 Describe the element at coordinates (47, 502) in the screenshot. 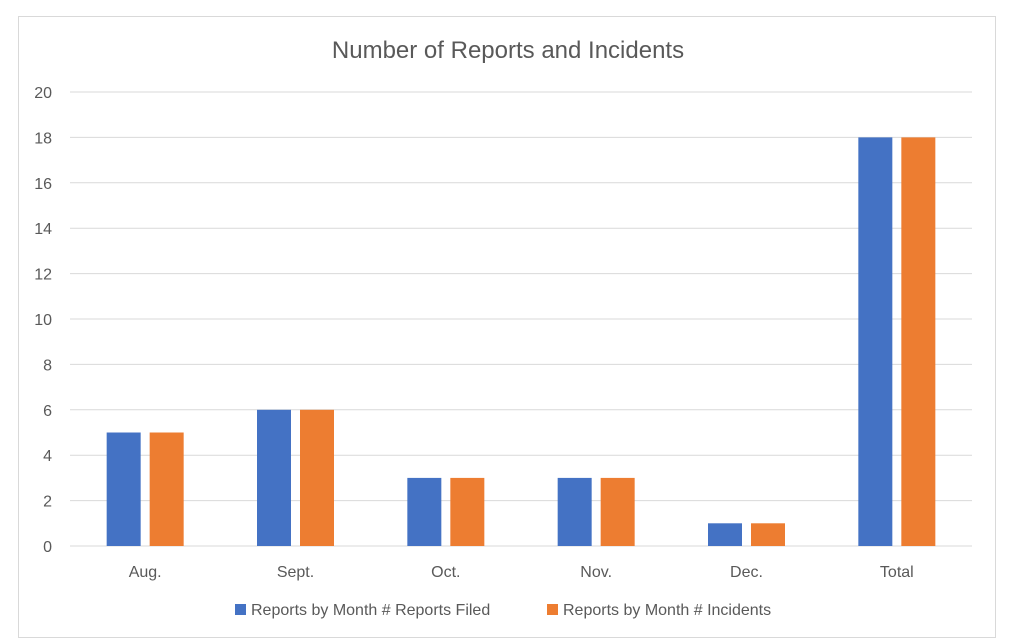

I see `y-tick-label: 2` at that location.